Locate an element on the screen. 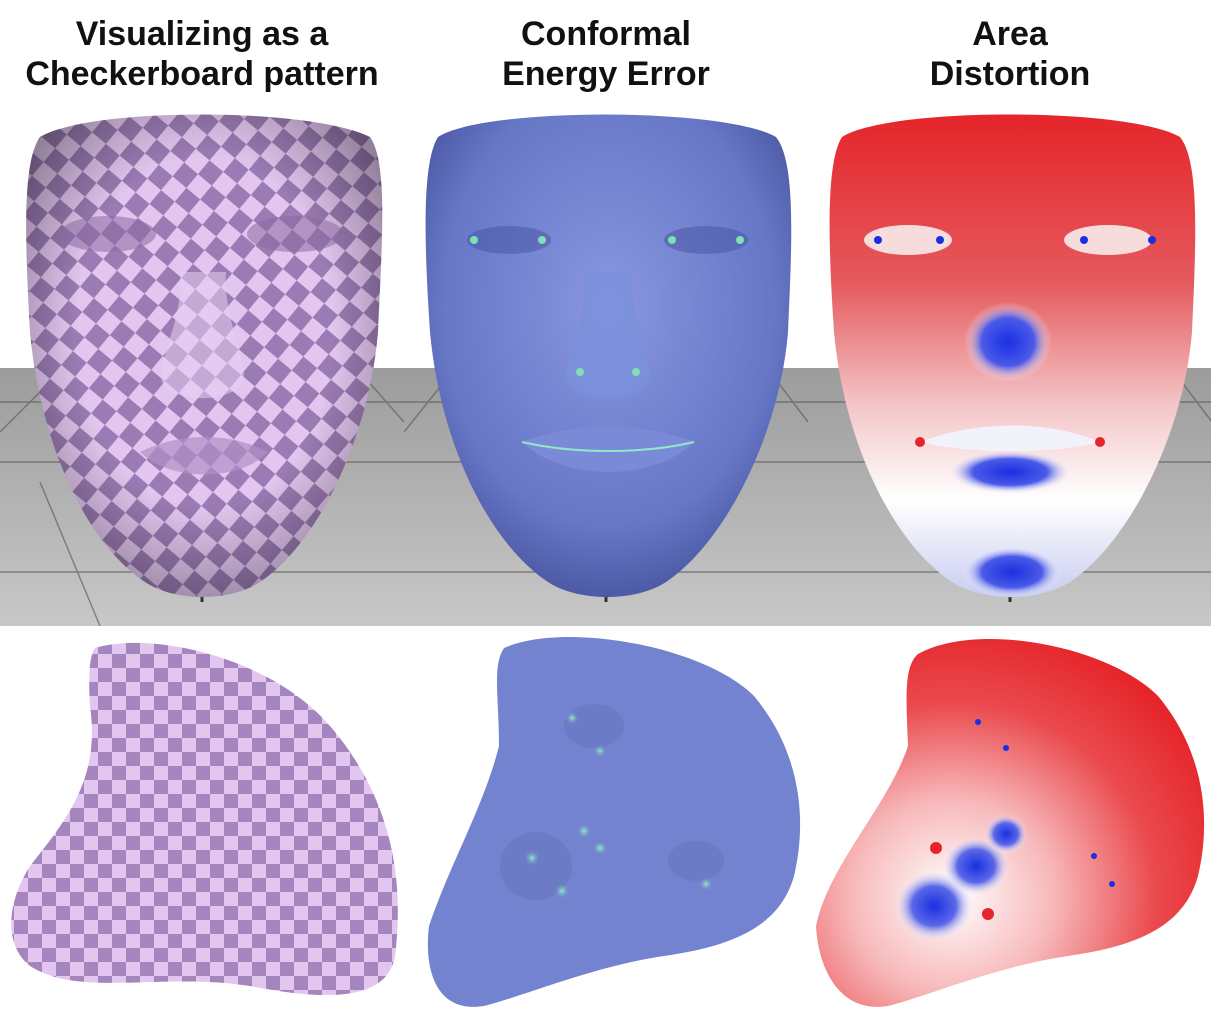 This screenshot has height=1022, width=1211. flat-map-checkerboard is located at coordinates (202, 824).